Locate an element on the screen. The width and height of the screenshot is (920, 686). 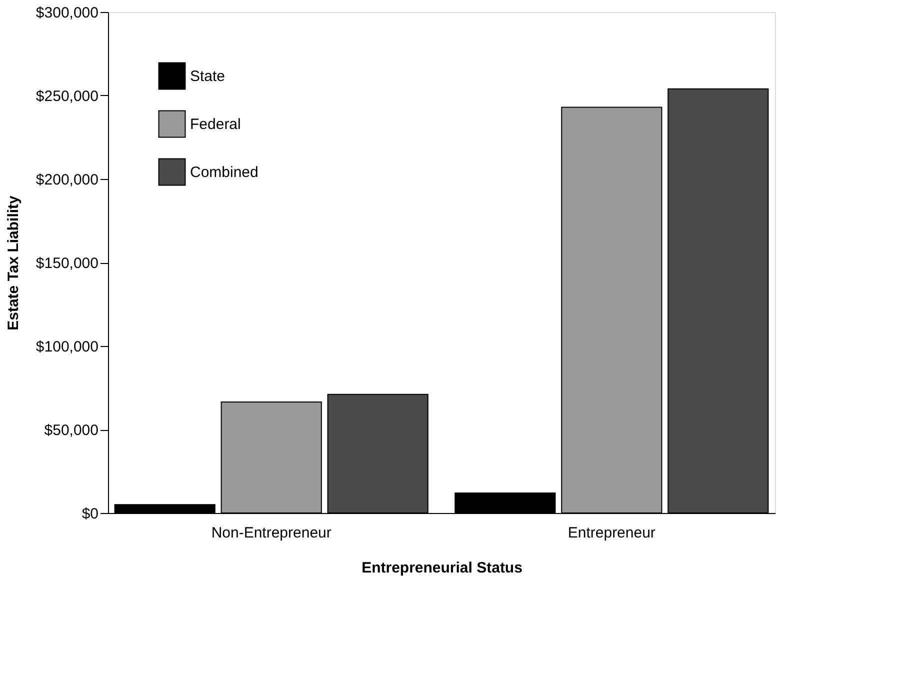
legend-label: Federal is located at coordinates (215, 124).